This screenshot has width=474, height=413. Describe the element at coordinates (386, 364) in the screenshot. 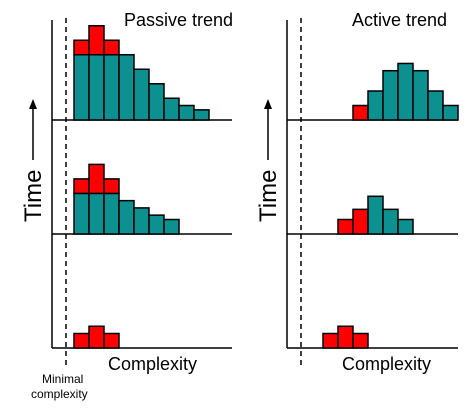

I see `x-axis-label-active: Complexity` at that location.